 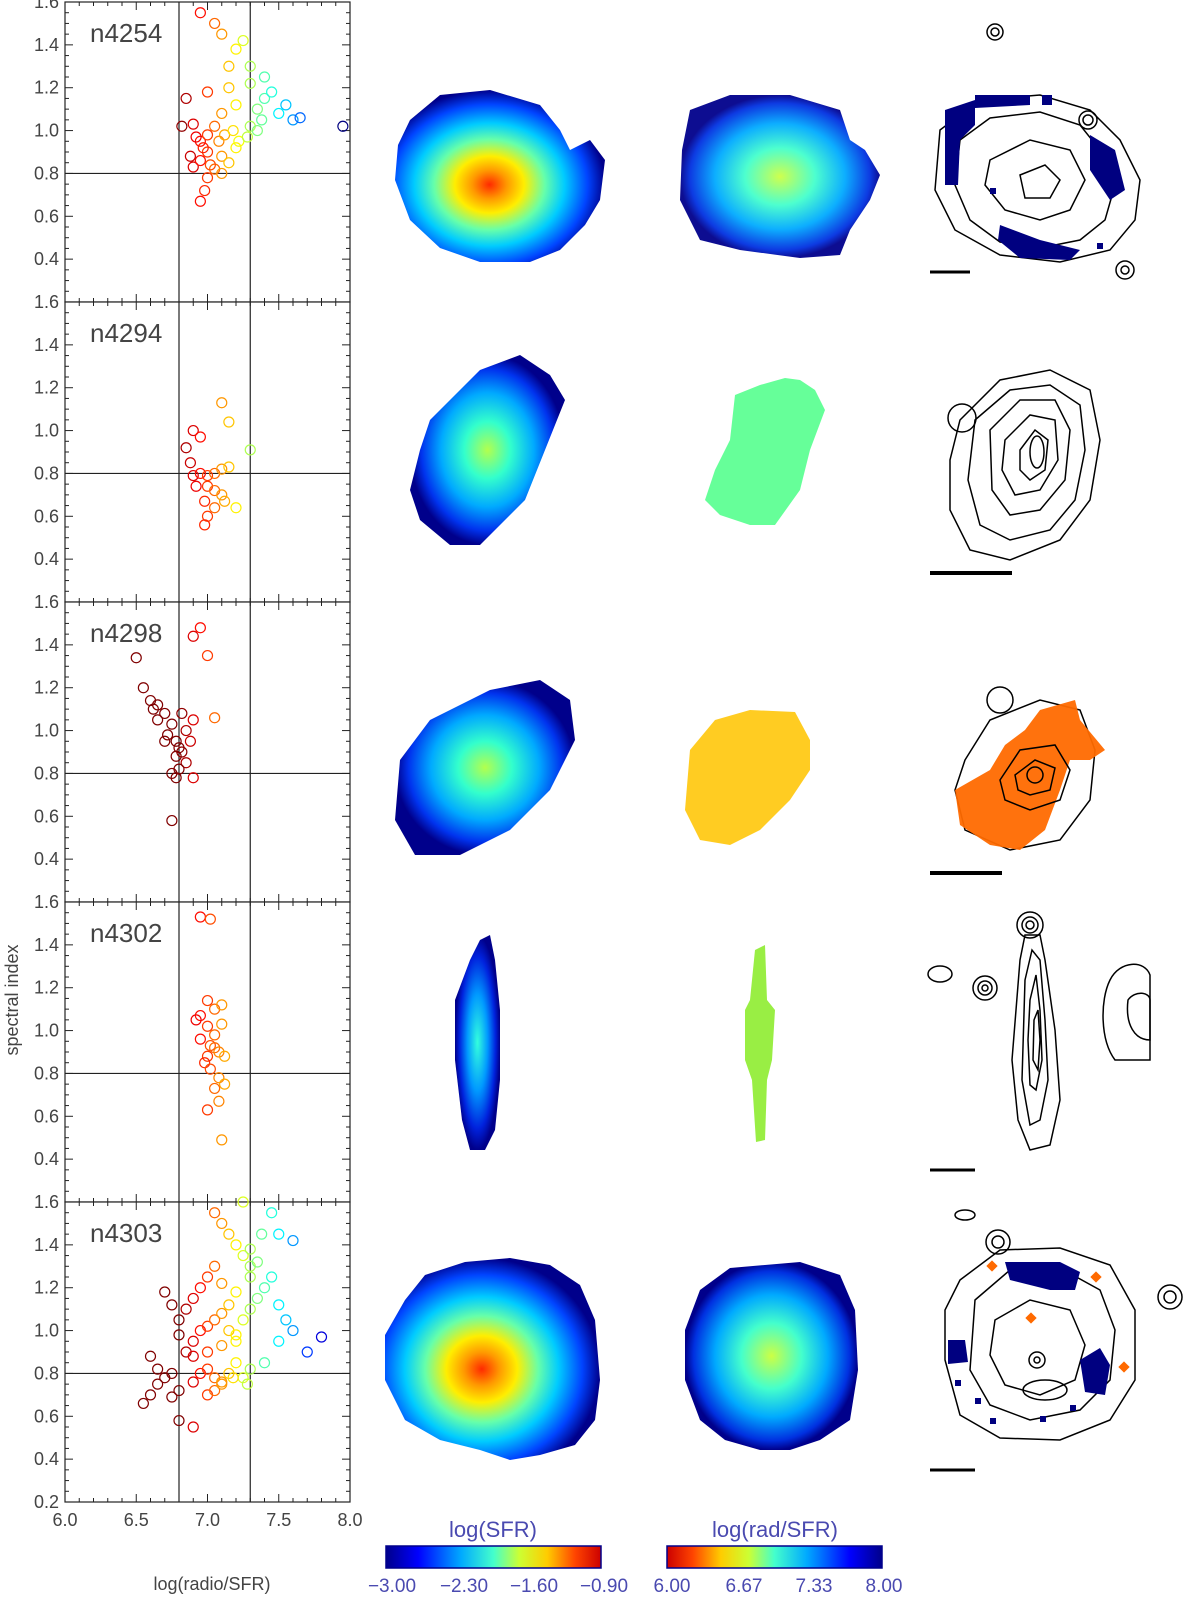 I want to click on scatter-panel-n4294: 0.4 0.6 0.8 1.0 1.2 1.4 1.6 n4294, so click(x=192, y=447).